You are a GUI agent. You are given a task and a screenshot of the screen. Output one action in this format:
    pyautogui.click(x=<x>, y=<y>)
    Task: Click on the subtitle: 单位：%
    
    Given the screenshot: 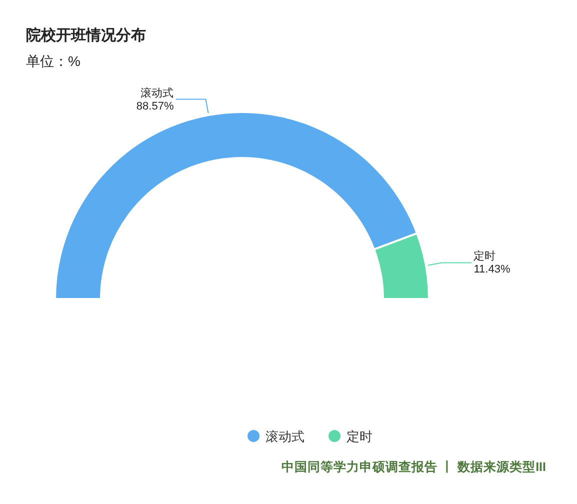 What is the action you would take?
    pyautogui.click(x=53, y=61)
    